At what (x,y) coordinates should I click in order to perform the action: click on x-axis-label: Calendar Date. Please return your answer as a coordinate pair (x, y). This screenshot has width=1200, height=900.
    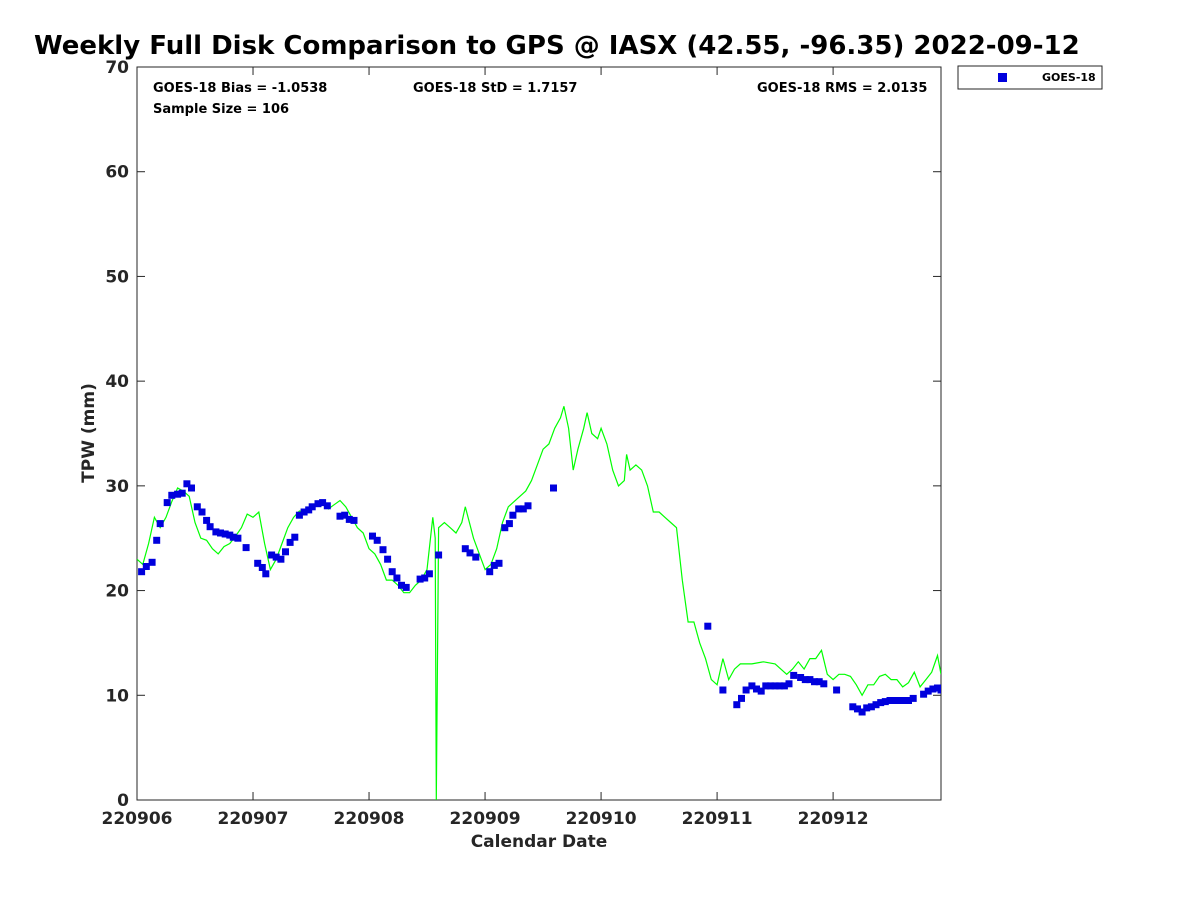
    Looking at the image, I should click on (539, 842).